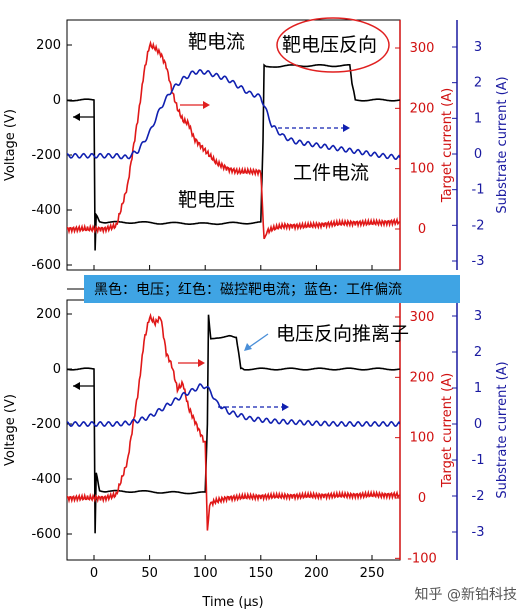 The height and width of the screenshot is (612, 527). I want to click on top-voltage-tick-label: -400, so click(46, 210).